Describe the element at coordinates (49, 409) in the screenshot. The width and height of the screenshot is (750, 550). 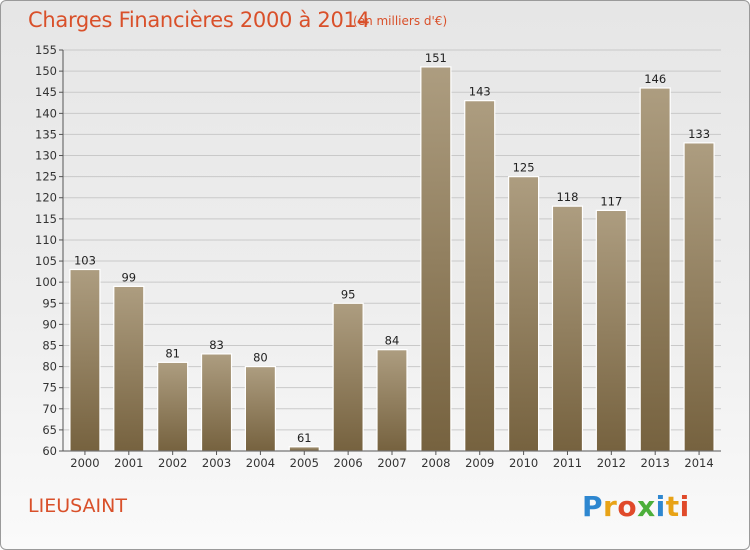
I see `y-tick-label: 70` at that location.